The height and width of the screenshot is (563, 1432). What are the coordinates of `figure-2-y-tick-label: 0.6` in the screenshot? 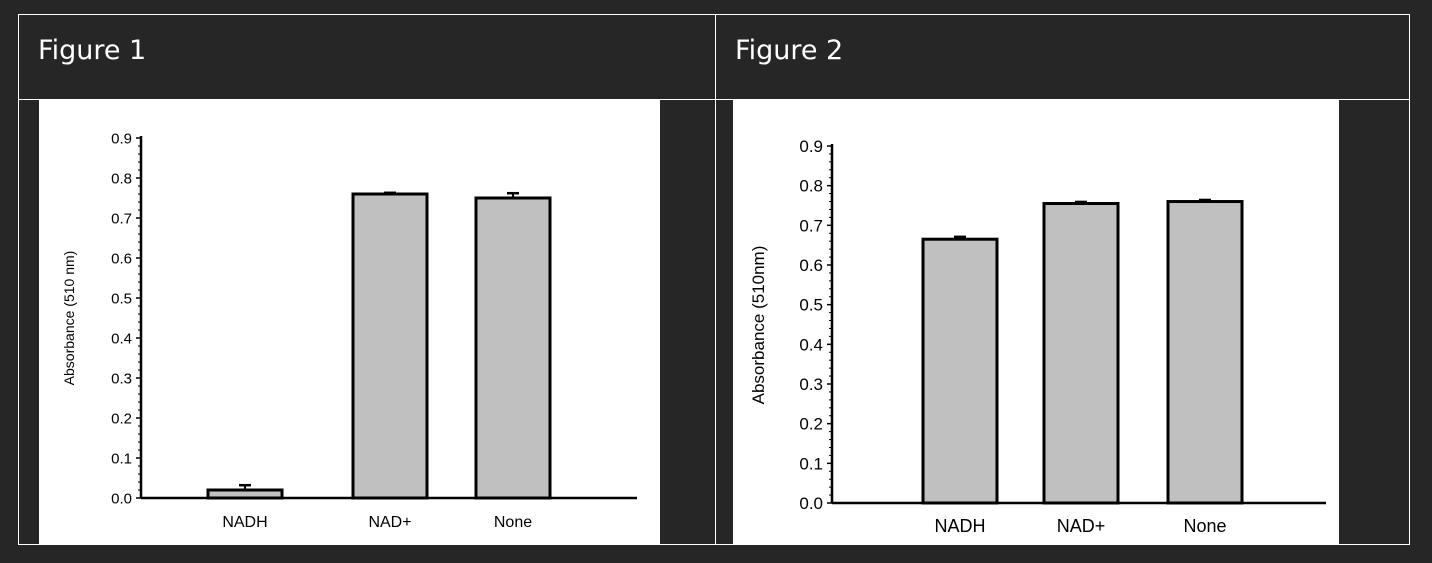 It's located at (811, 265).